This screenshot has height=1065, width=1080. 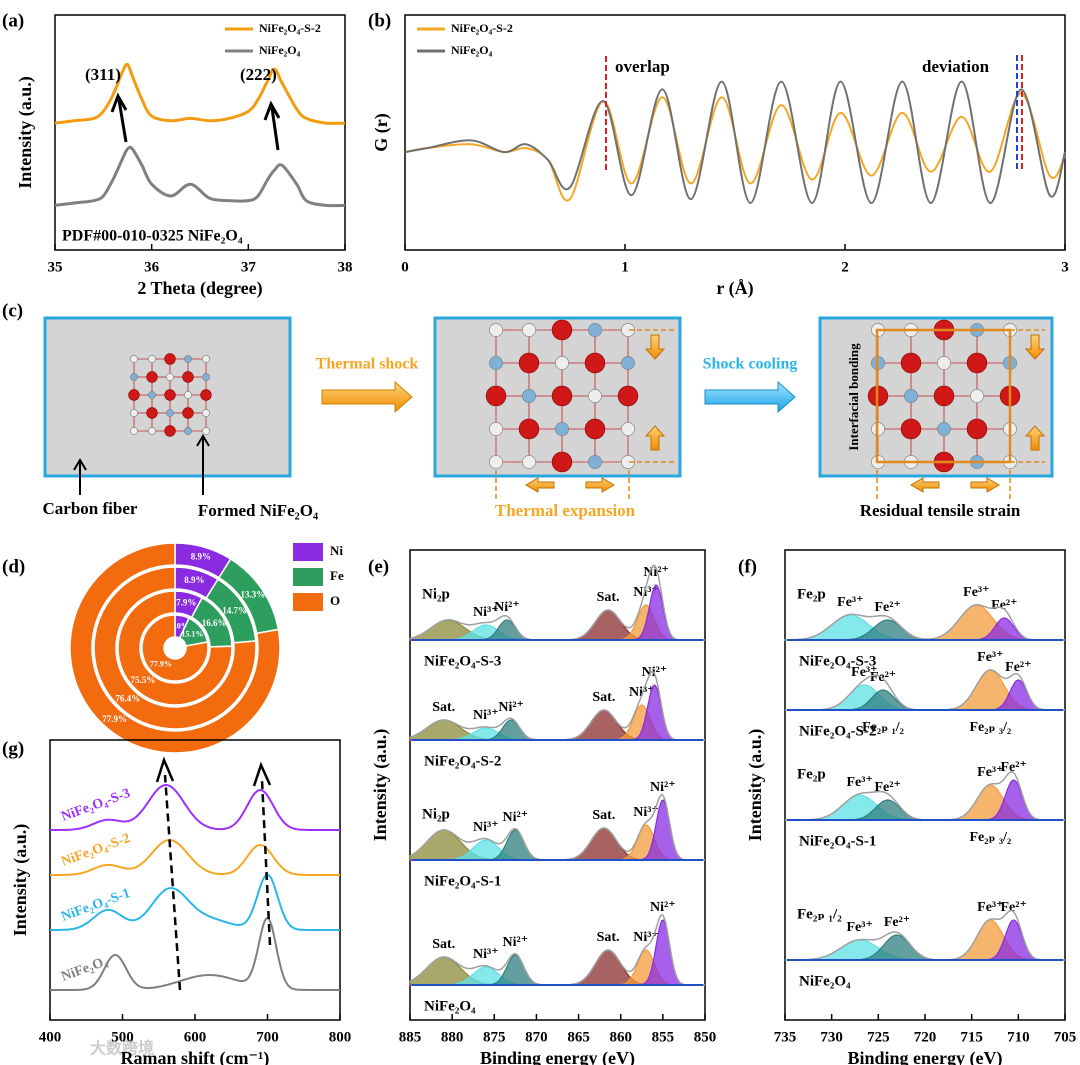 I want to click on panel-label: (c), so click(x=12, y=310).